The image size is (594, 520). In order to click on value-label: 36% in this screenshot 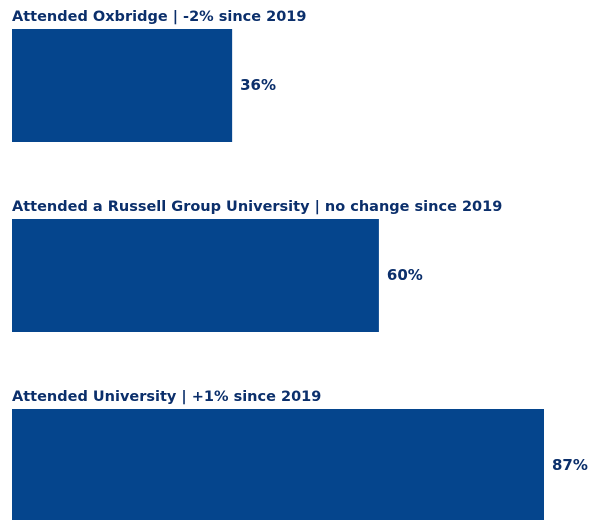, I will do `click(258, 85)`.